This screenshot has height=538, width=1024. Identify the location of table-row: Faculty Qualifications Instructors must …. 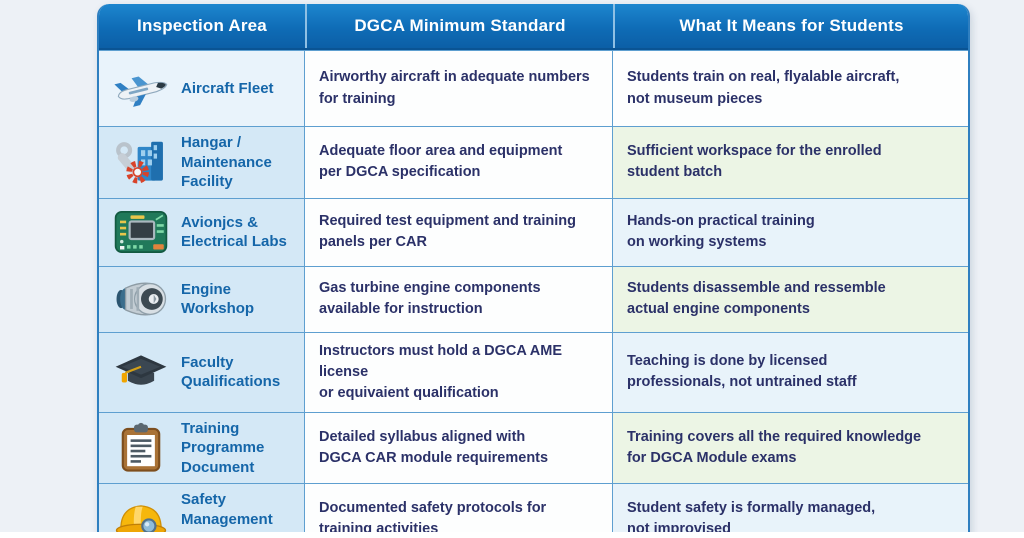
(533, 371).